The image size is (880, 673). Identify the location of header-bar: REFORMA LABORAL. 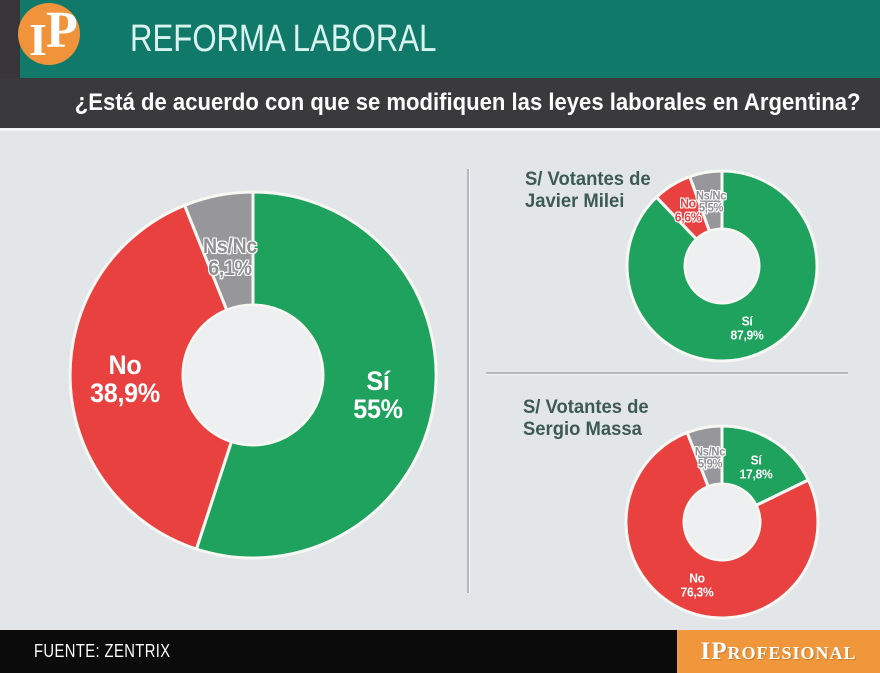
(450, 39).